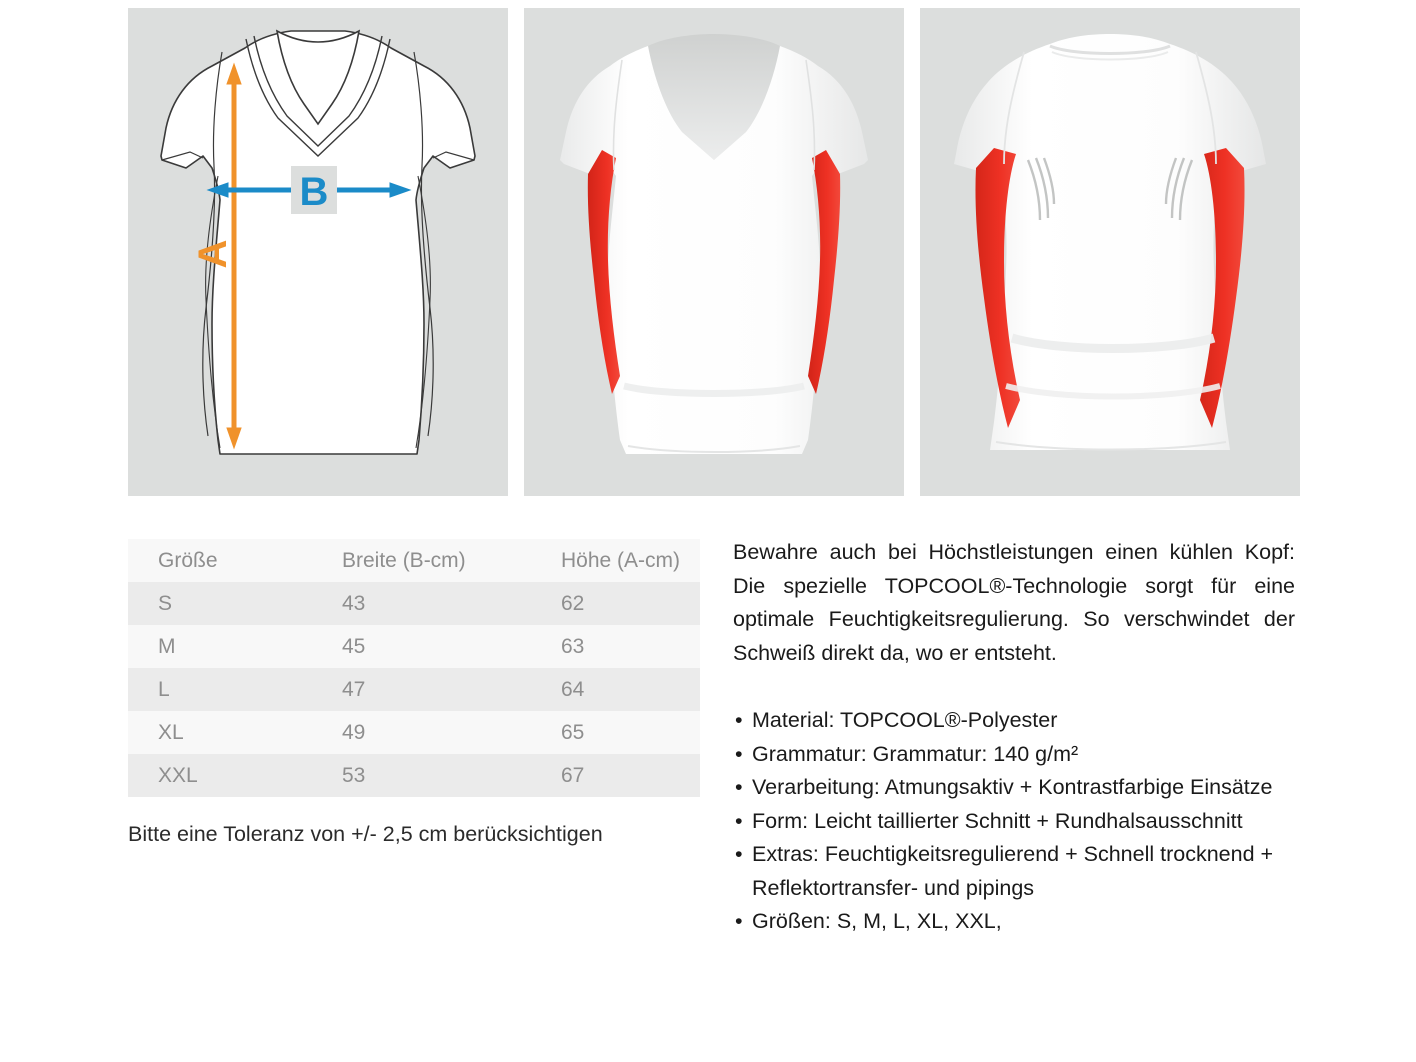 This screenshot has width=1416, height=1062. I want to click on list-item-label: Größen: S, M, L, XL, XXL,, so click(877, 921).